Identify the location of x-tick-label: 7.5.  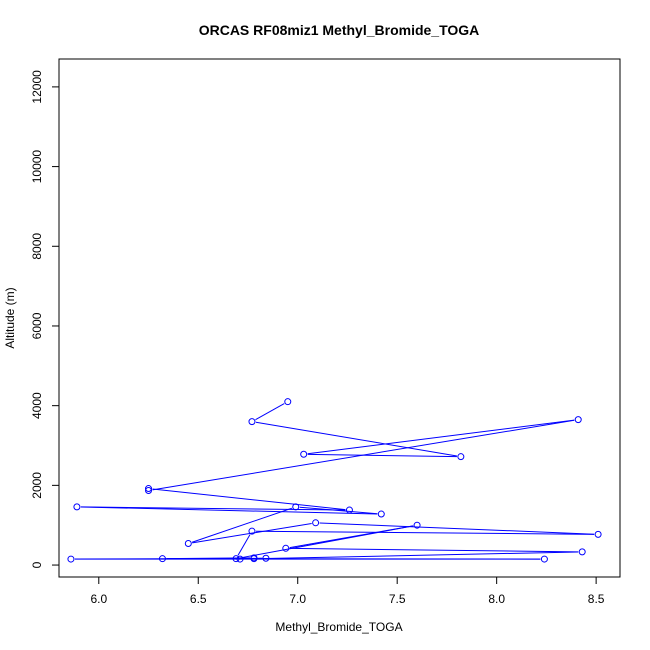
(397, 599).